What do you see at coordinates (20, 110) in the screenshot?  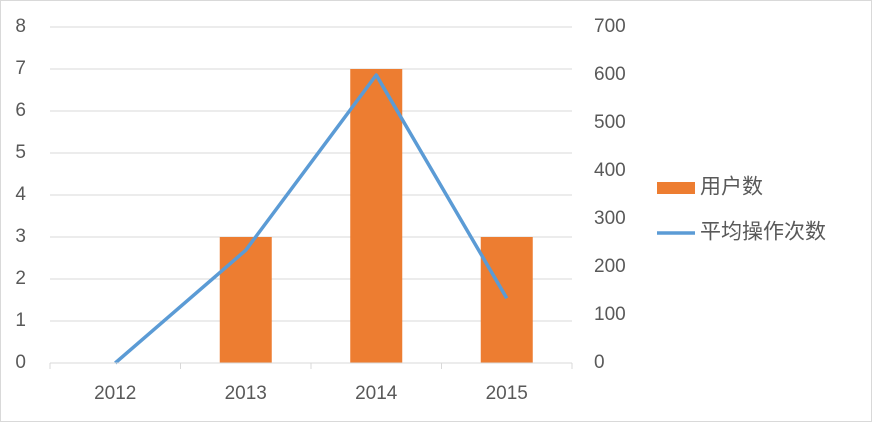 I see `y-tick-label: 6` at bounding box center [20, 110].